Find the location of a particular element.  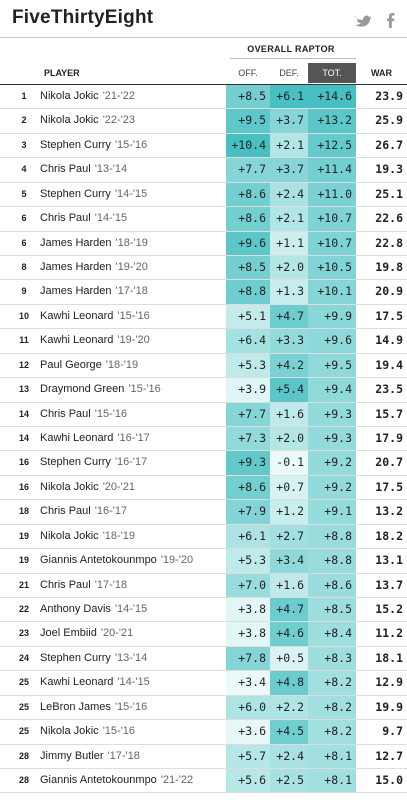

rank: 28 is located at coordinates (23, 780).